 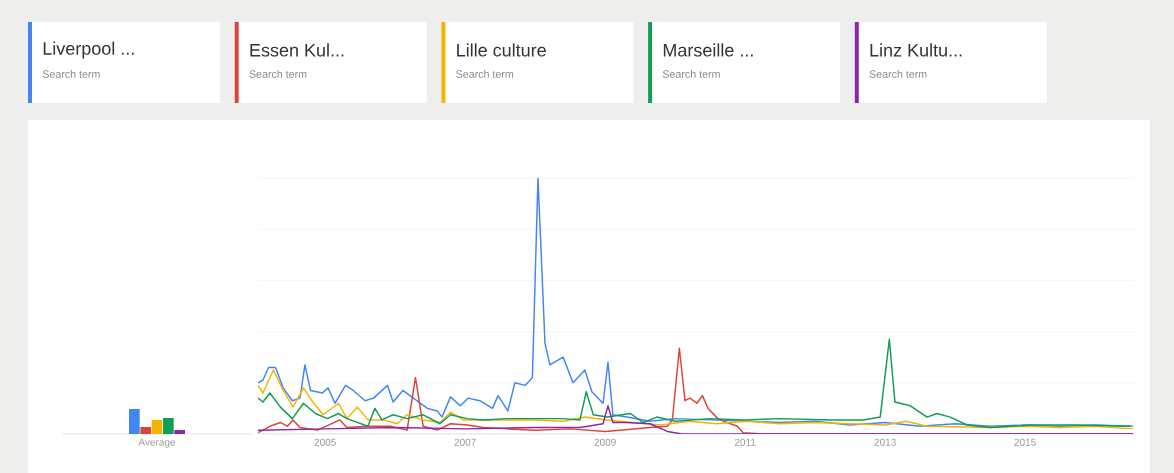 What do you see at coordinates (501, 50) in the screenshot?
I see `legend-label: Lille culture` at bounding box center [501, 50].